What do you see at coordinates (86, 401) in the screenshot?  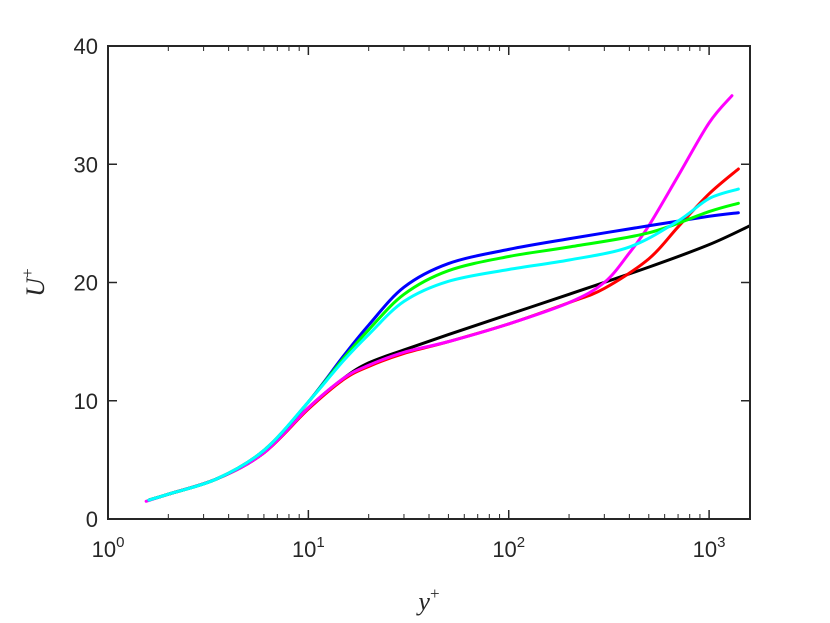 I see `y-tick-label-1: 10` at bounding box center [86, 401].